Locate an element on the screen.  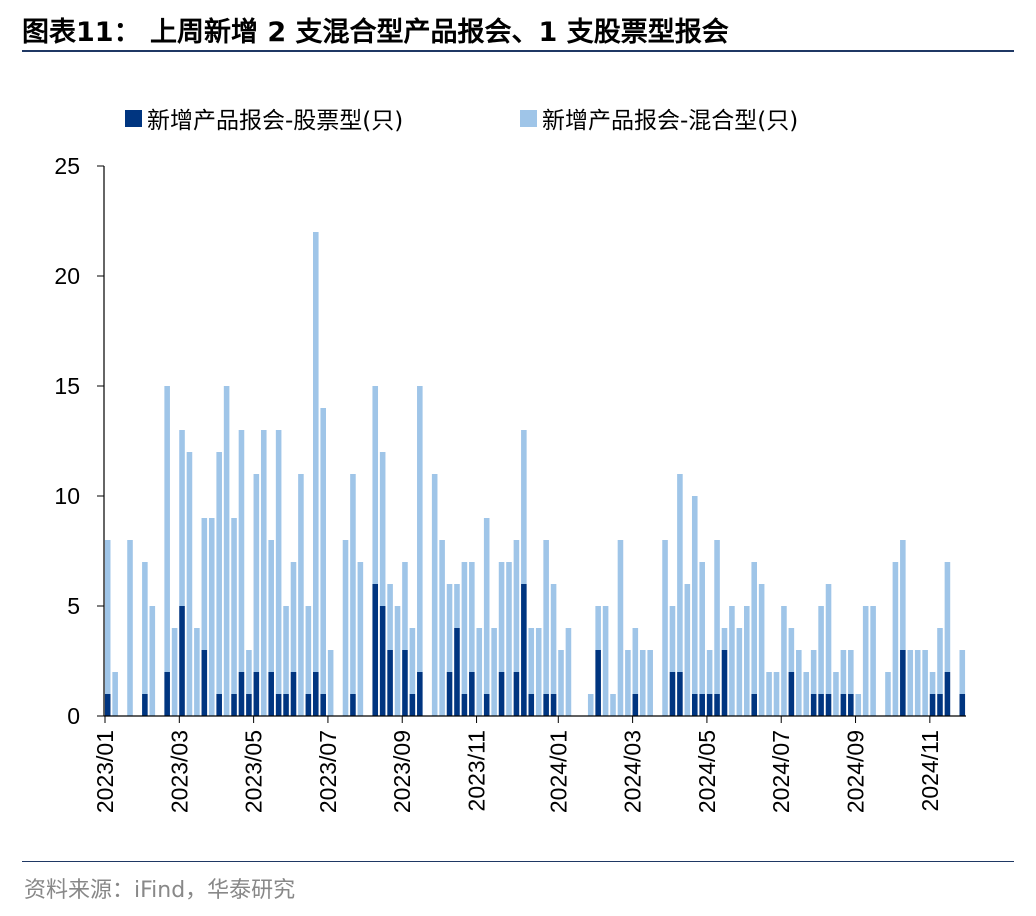
chart-title: 图表11： 上周新增 2 支混合型产品报会、1 支股票型报会 is located at coordinates (375, 32).